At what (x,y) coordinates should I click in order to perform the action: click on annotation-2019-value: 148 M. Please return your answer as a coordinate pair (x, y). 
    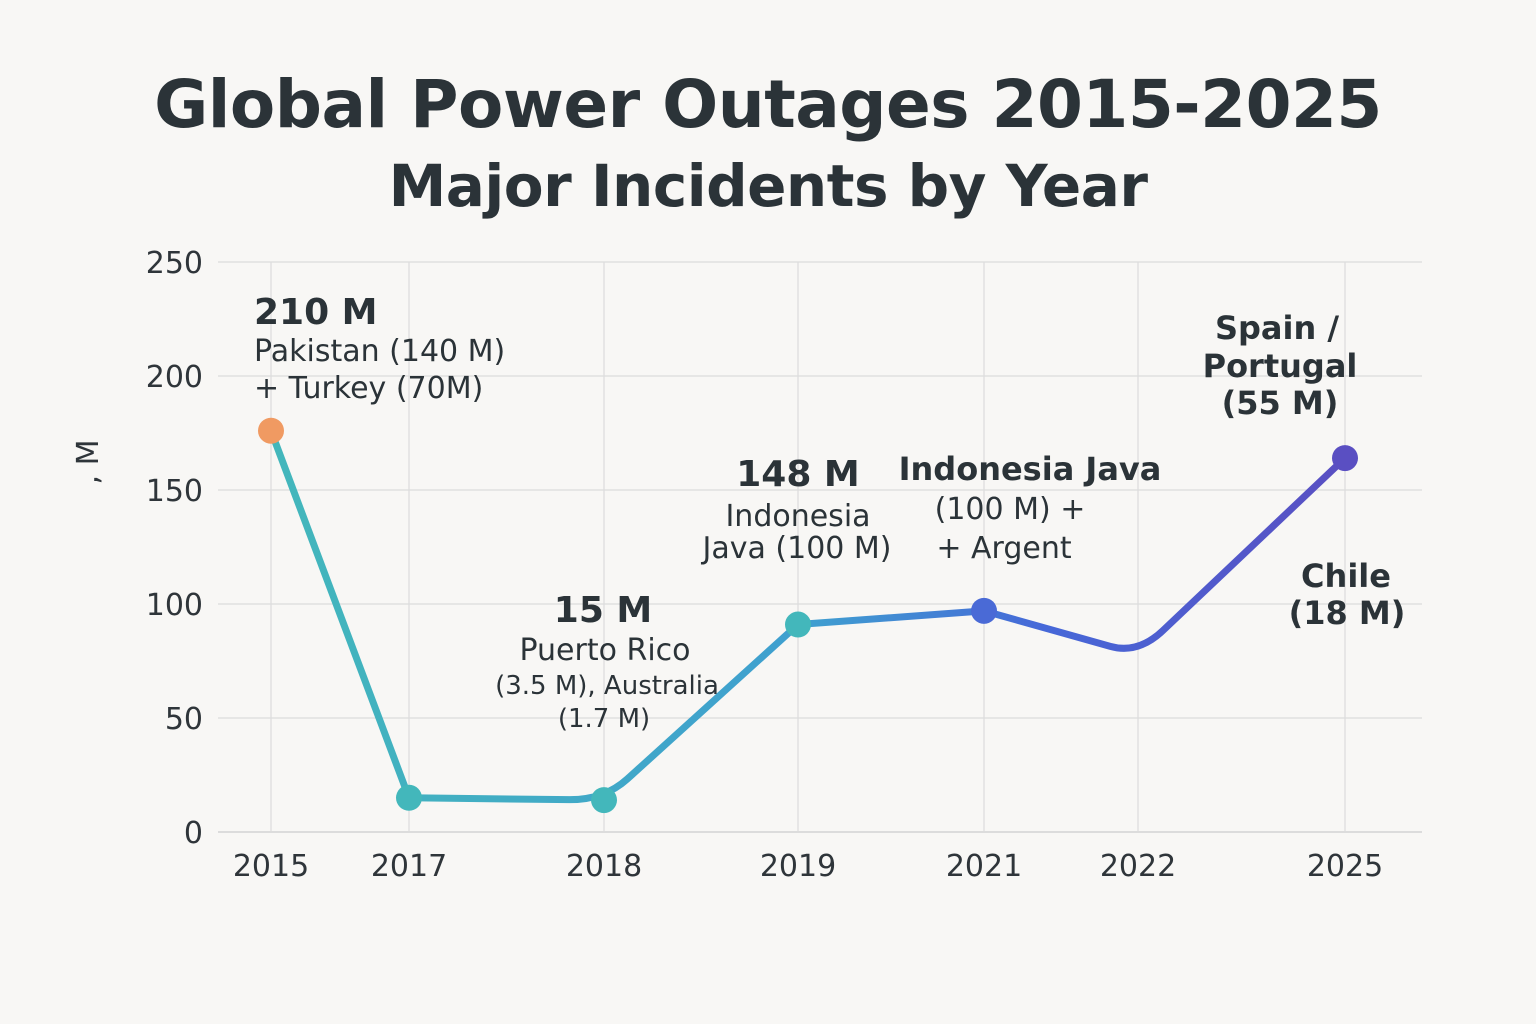
    Looking at the image, I should click on (798, 474).